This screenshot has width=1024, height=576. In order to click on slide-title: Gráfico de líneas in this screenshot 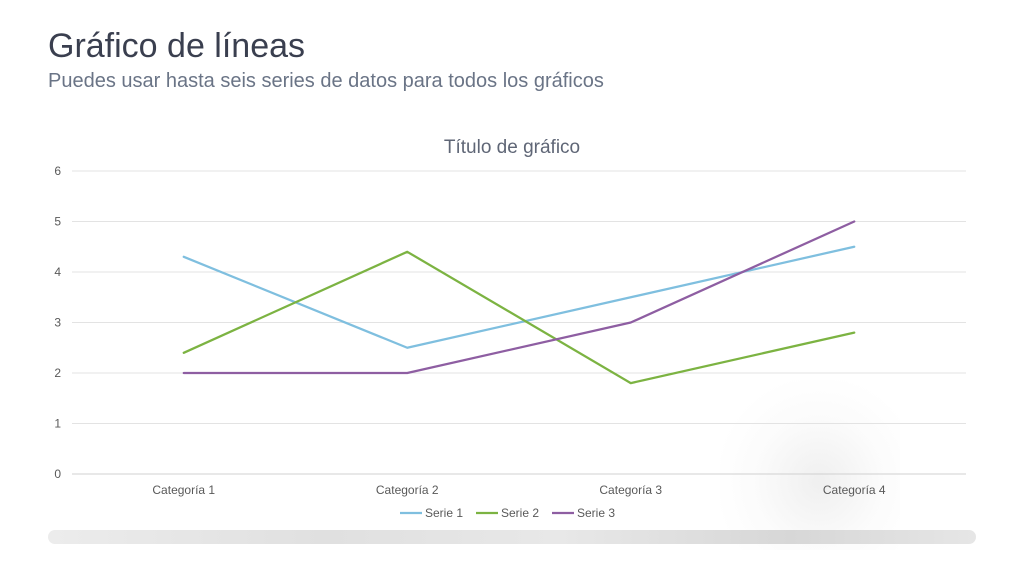, I will do `click(177, 46)`.